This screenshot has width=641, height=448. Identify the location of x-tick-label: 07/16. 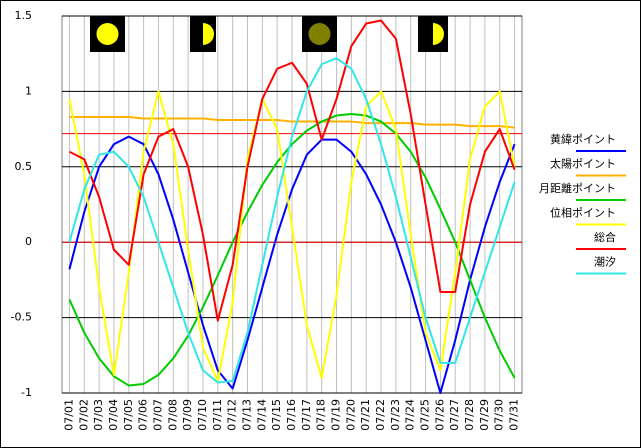
(291, 415).